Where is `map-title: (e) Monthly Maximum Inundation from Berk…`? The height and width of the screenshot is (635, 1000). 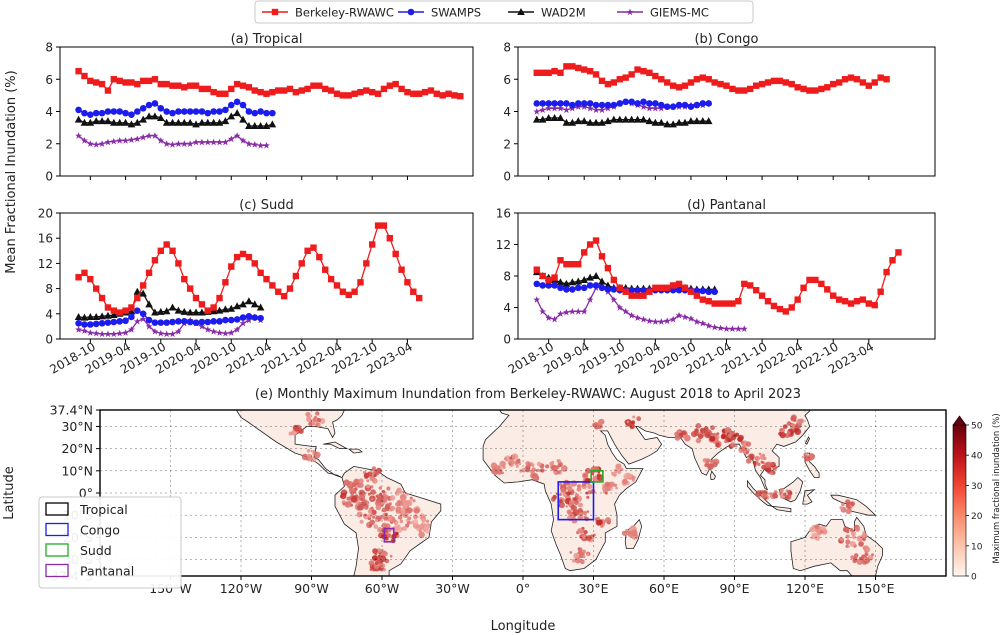 map-title: (e) Monthly Maximum Inundation from Berk… is located at coordinates (528, 394).